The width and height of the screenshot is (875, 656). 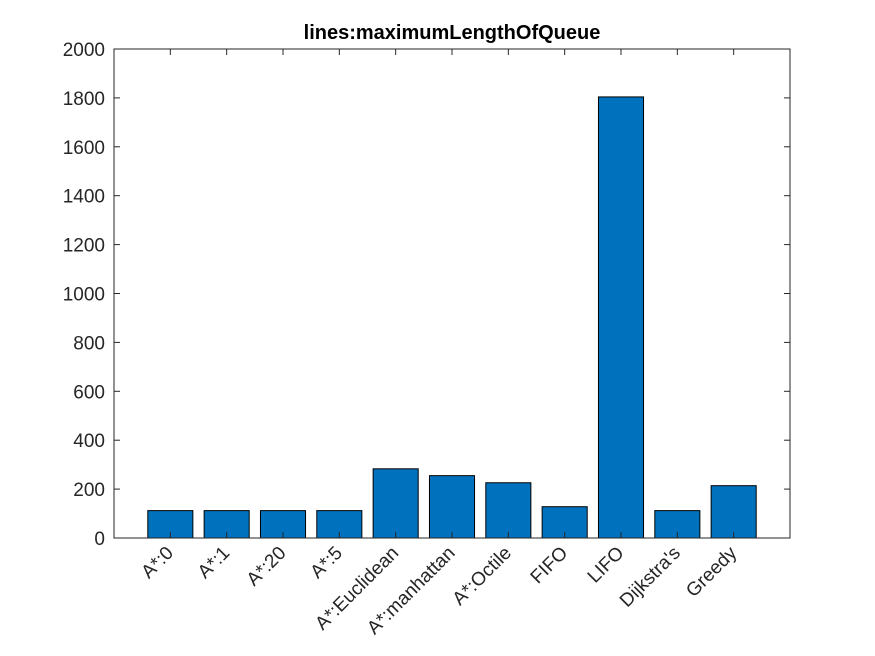 I want to click on y-tick-label: 1600, so click(x=84, y=148).